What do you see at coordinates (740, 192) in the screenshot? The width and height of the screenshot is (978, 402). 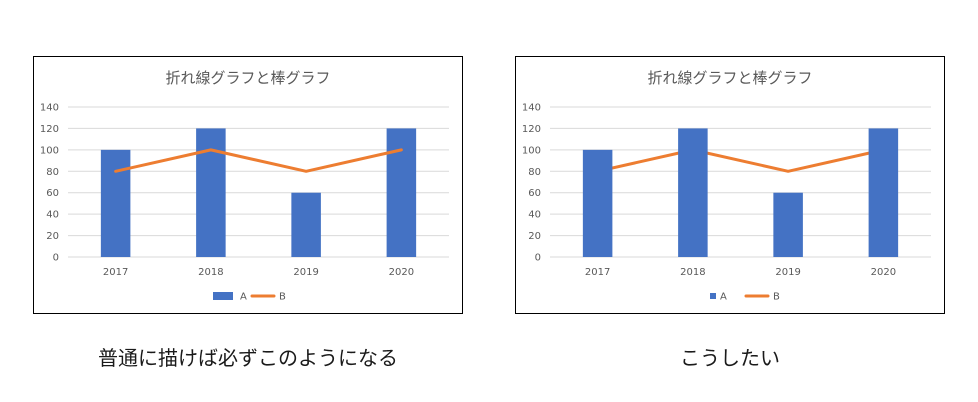 I see `bar-series-A` at bounding box center [740, 192].